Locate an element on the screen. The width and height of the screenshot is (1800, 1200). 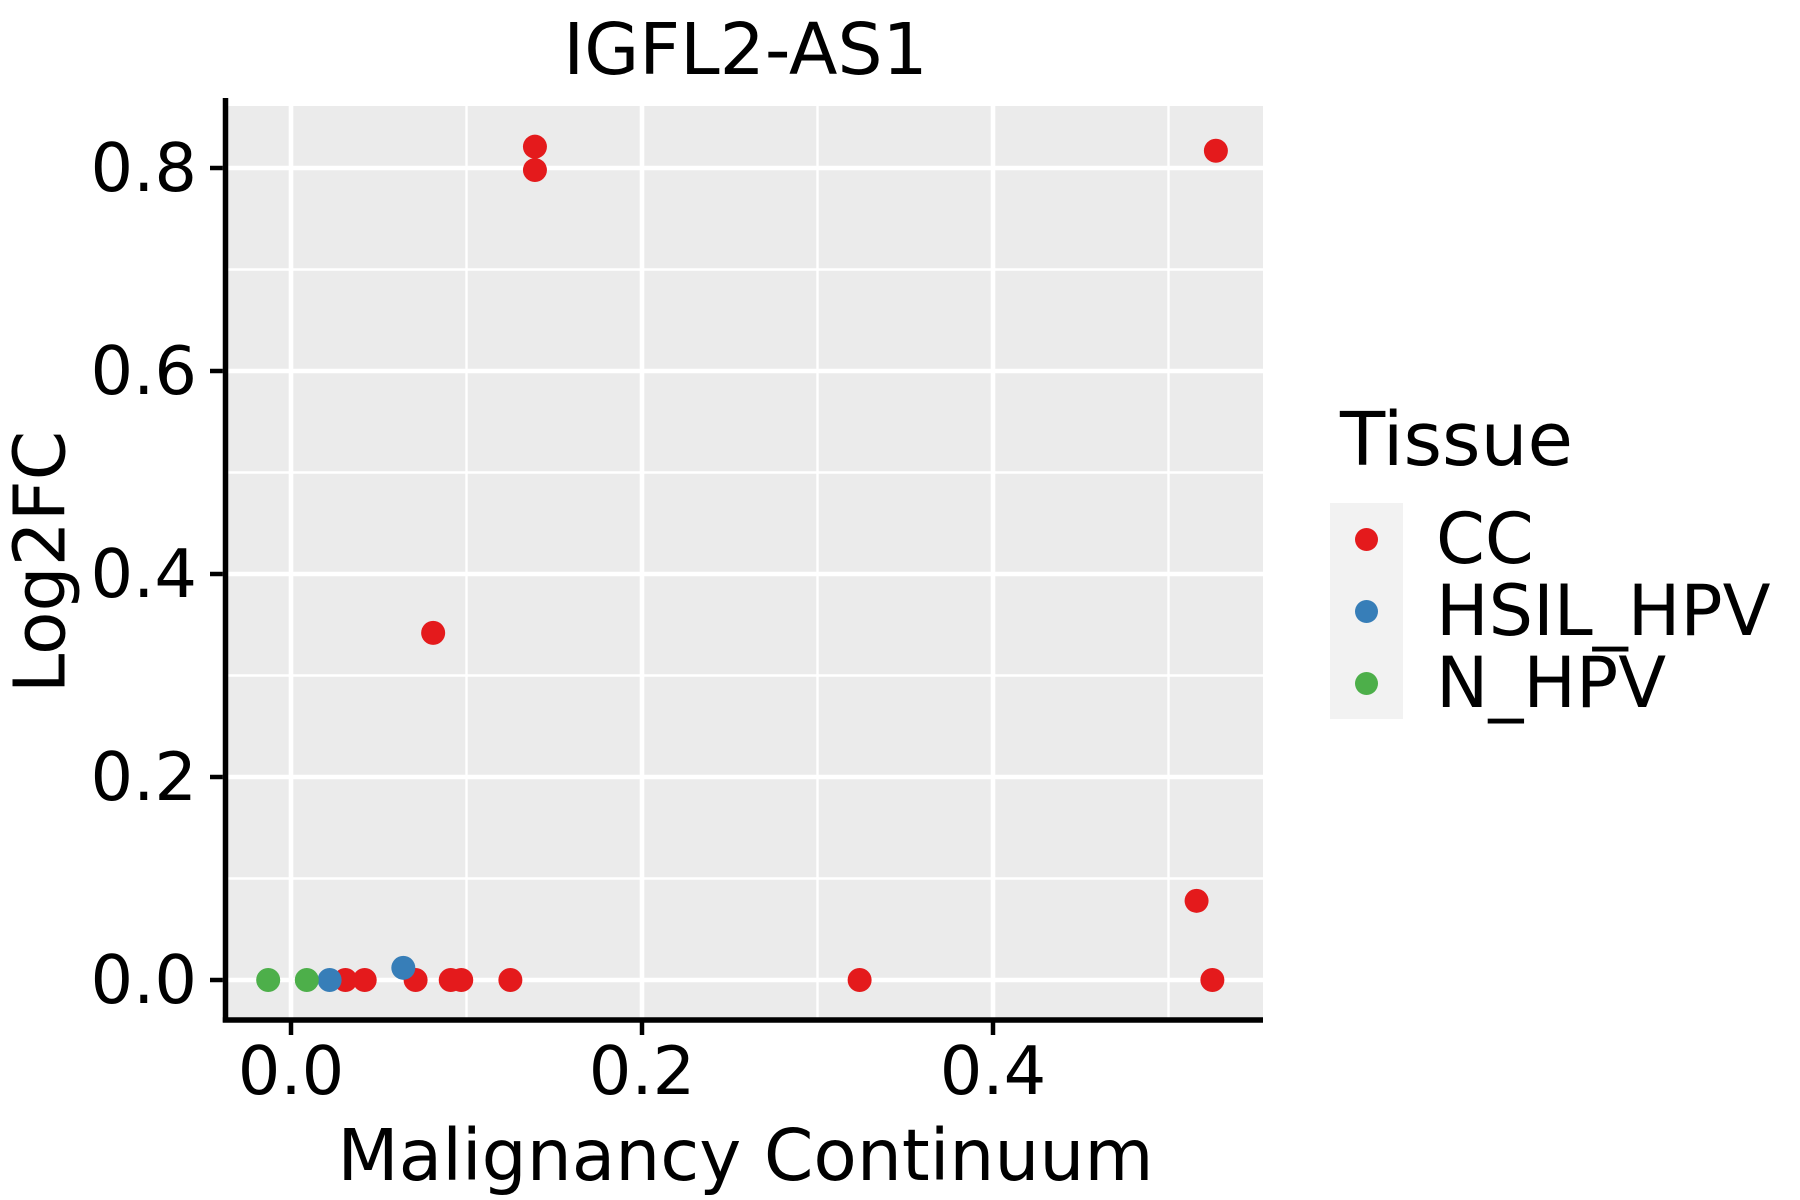
legend-dot-cc is located at coordinates (1366, 539).